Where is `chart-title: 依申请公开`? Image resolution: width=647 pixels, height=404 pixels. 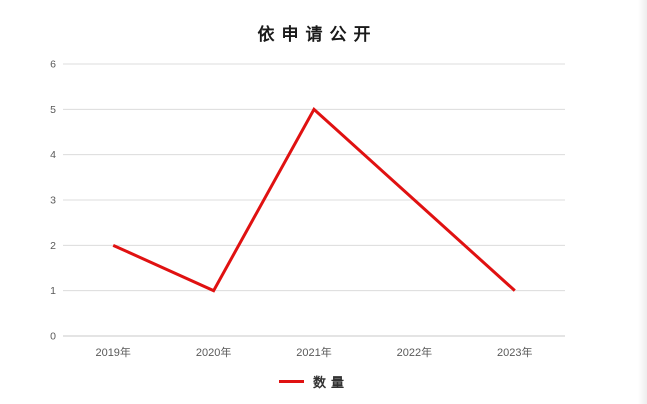 chart-title: 依申请公开 is located at coordinates (317, 35).